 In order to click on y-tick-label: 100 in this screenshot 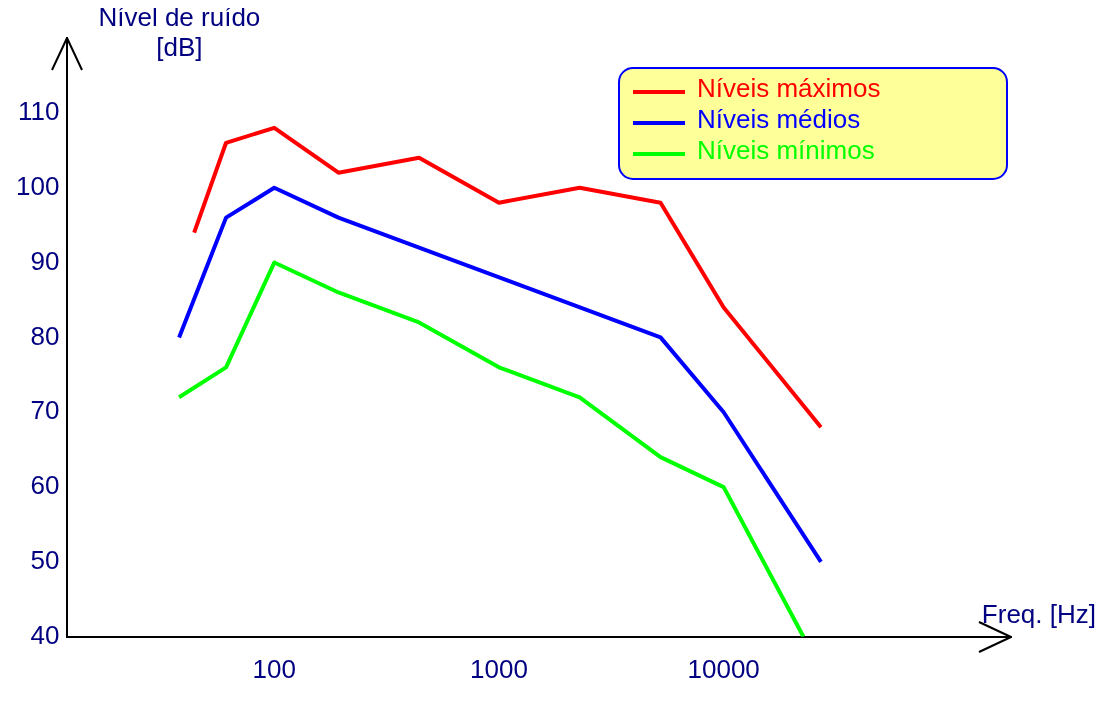, I will do `click(37, 185)`.